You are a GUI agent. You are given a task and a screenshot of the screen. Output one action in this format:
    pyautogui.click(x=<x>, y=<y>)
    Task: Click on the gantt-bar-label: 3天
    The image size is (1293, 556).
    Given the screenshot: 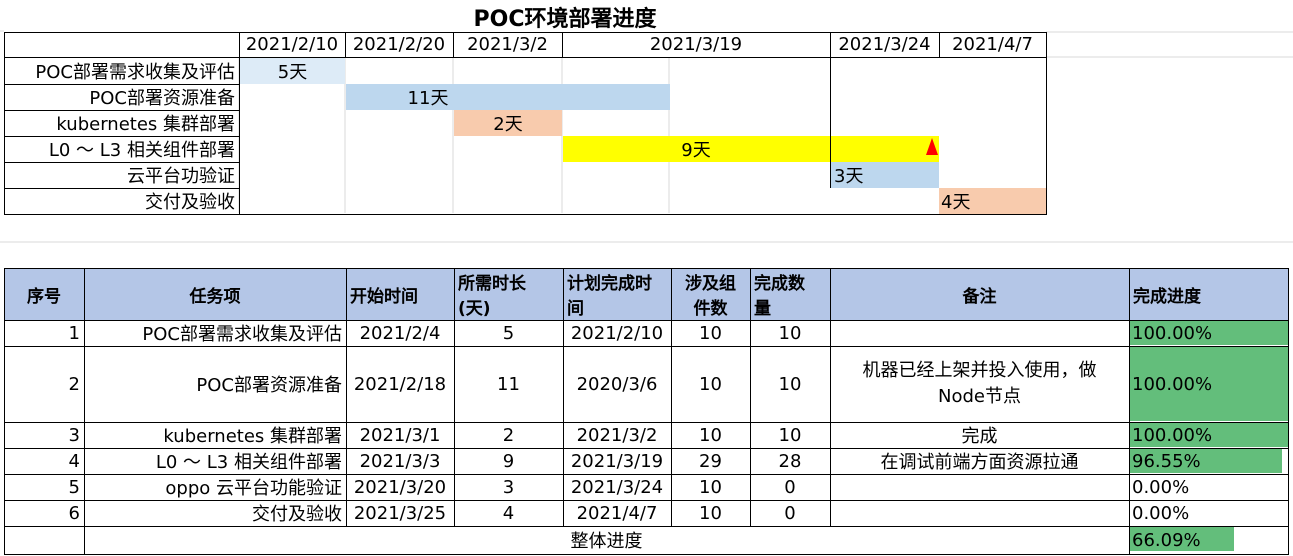 What is the action you would take?
    pyautogui.click(x=849, y=176)
    